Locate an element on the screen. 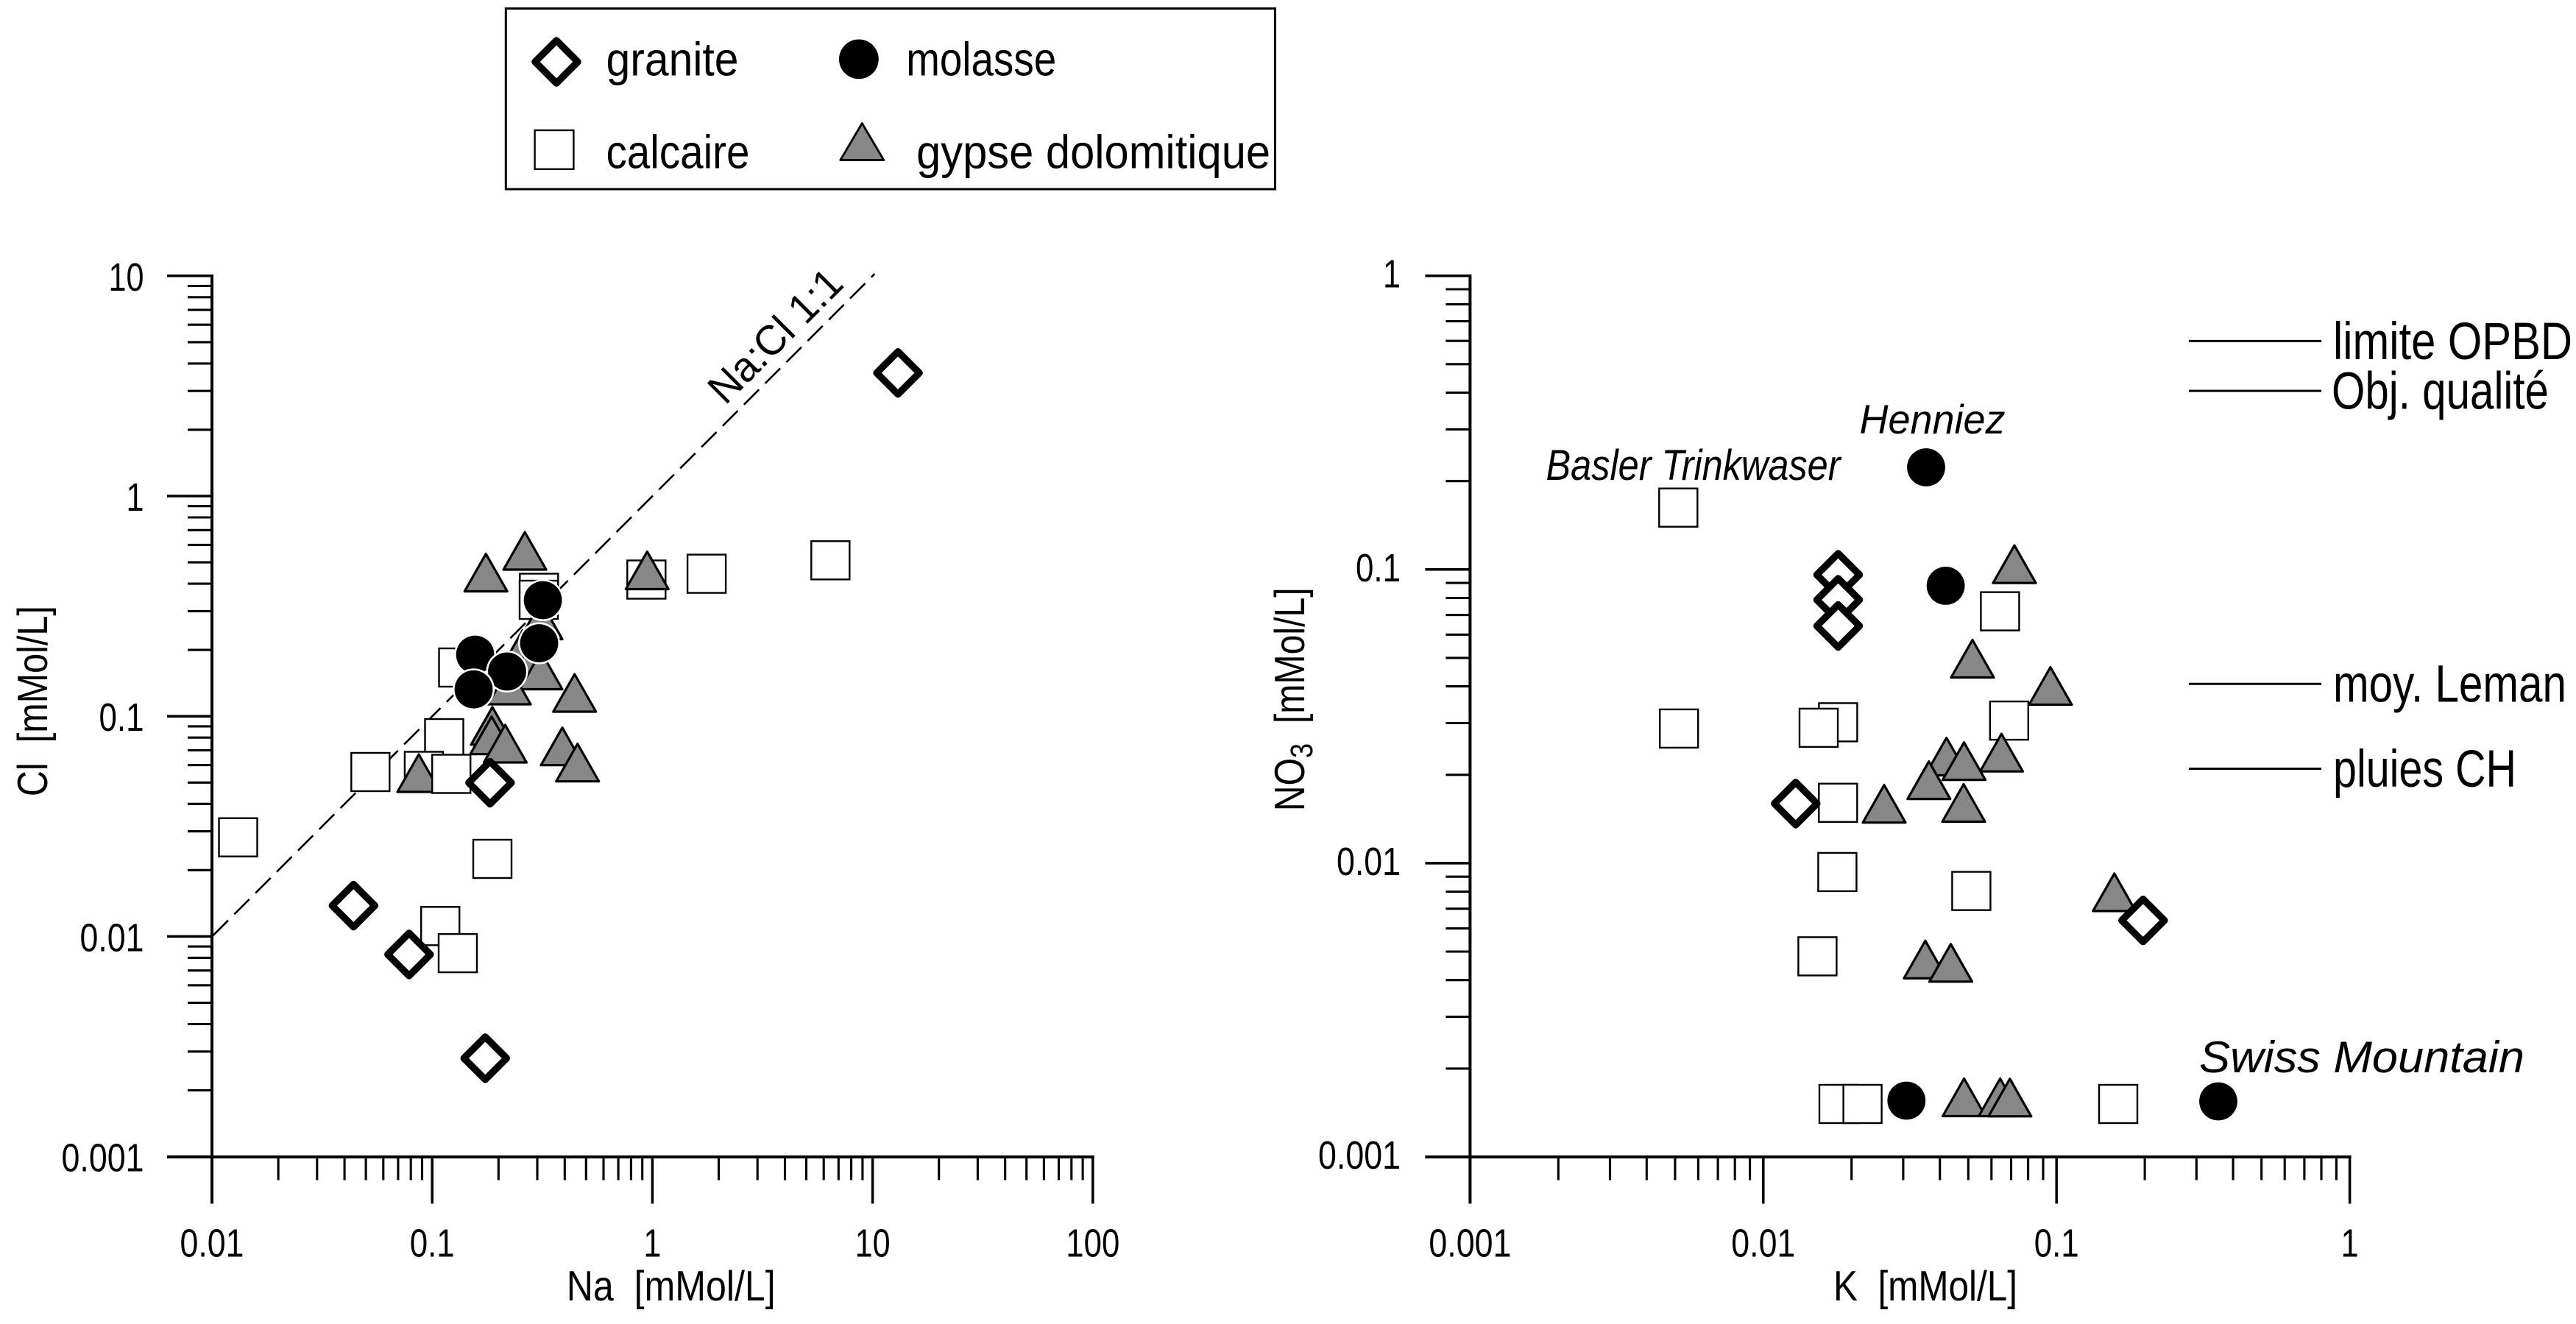  svg-text: K [mMol/L] is located at coordinates (1925, 1286).